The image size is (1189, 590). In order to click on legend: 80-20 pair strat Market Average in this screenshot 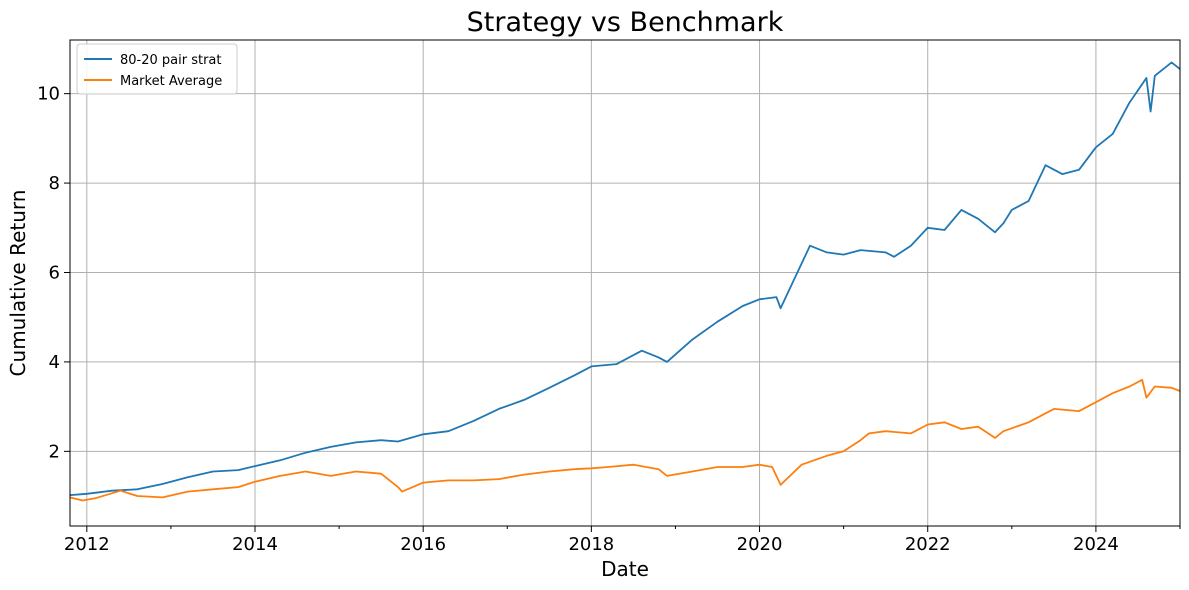, I will do `click(157, 69)`.